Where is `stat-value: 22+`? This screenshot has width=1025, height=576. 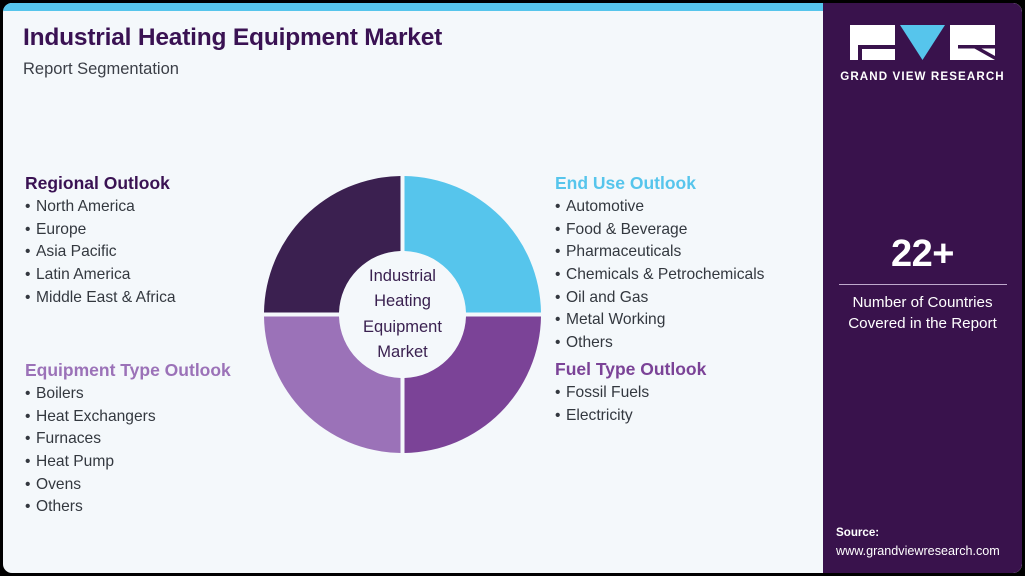 stat-value: 22+ is located at coordinates (922, 254).